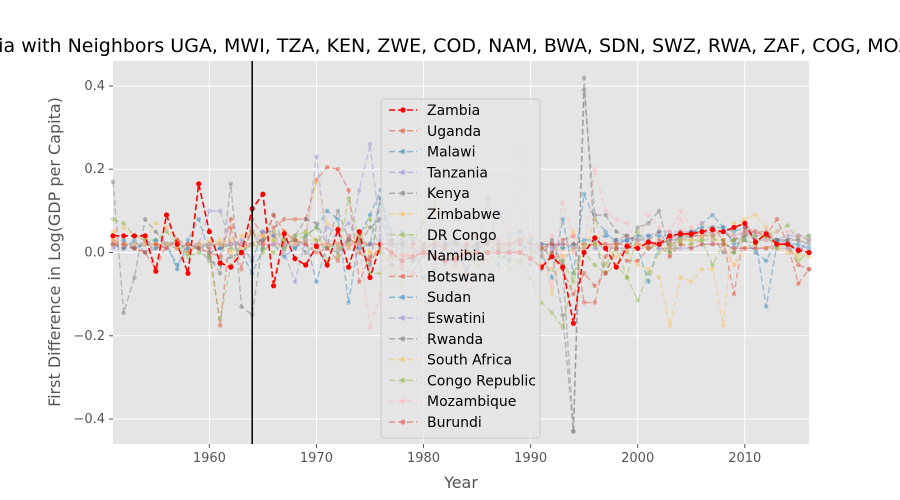 The image size is (900, 500). What do you see at coordinates (403, 401) in the screenshot?
I see `legend-swatch-marker` at bounding box center [403, 401].